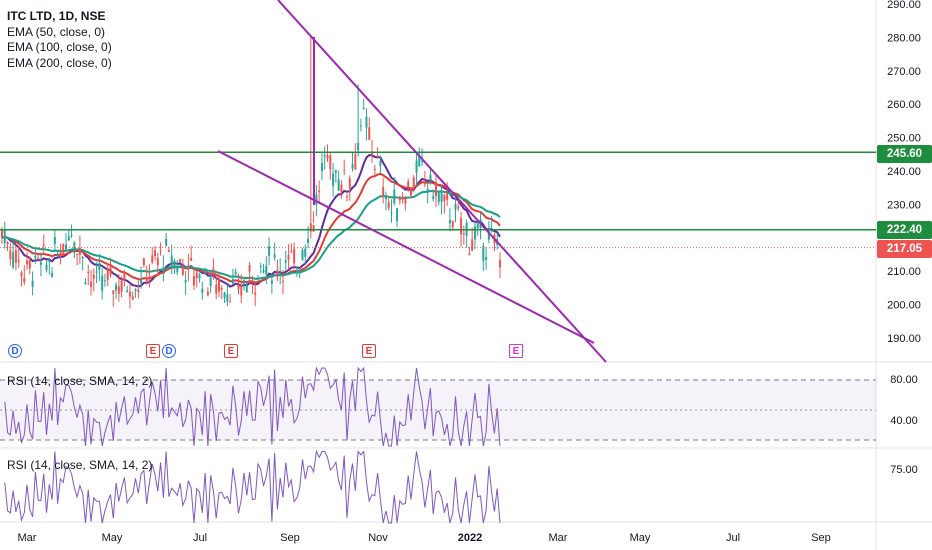 This screenshot has height=550, width=932. What do you see at coordinates (56, 16) in the screenshot?
I see `symbol-title: ITC LTD, 1D, NSE` at bounding box center [56, 16].